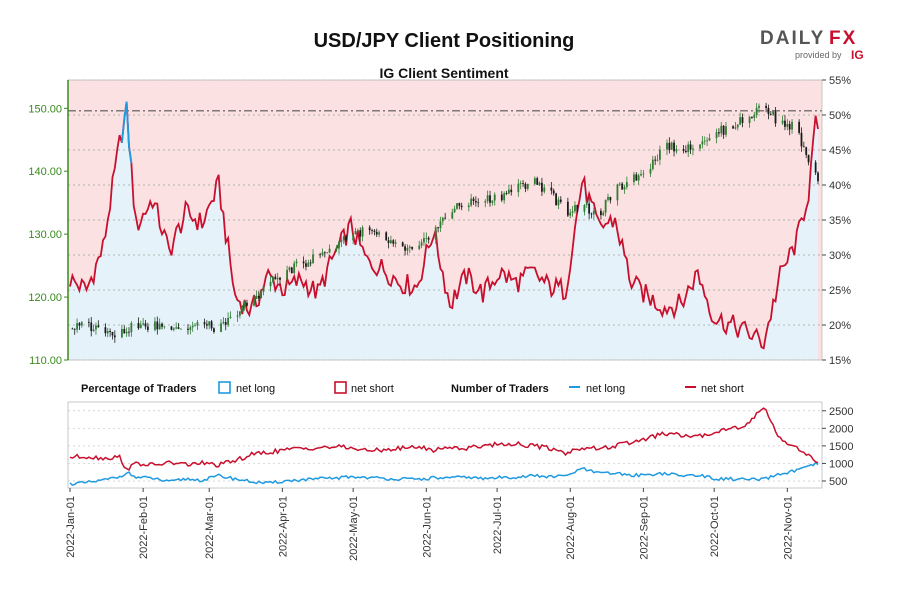  What do you see at coordinates (498, 525) in the screenshot?
I see `x-tick-label: 2022-Jul-01` at bounding box center [498, 525].